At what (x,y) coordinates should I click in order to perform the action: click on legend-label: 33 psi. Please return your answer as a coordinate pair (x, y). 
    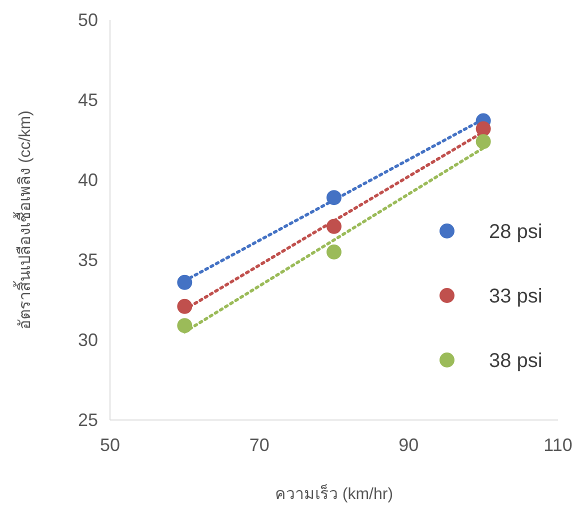
    Looking at the image, I should click on (515, 297).